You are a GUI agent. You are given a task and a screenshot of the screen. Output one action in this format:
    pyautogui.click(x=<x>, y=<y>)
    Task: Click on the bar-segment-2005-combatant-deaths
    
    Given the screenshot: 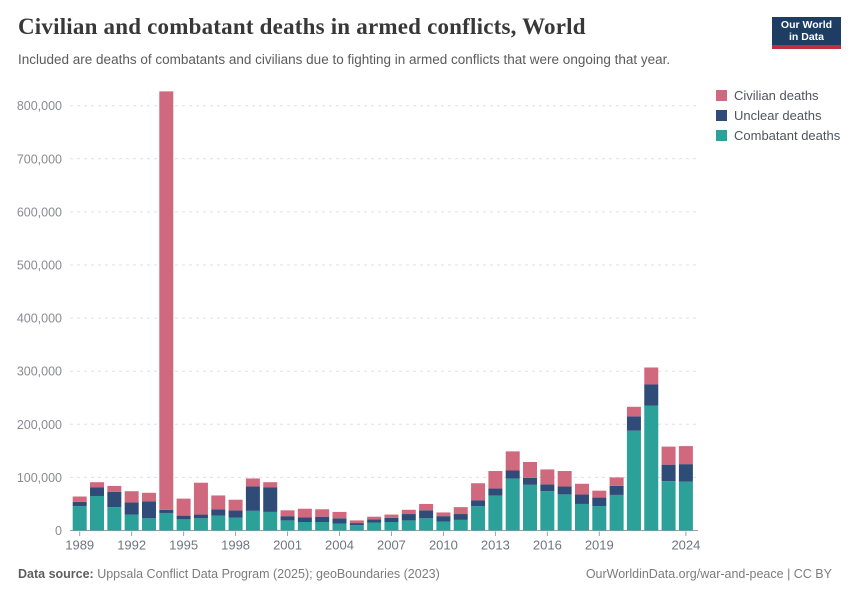 What is the action you would take?
    pyautogui.click(x=356, y=528)
    